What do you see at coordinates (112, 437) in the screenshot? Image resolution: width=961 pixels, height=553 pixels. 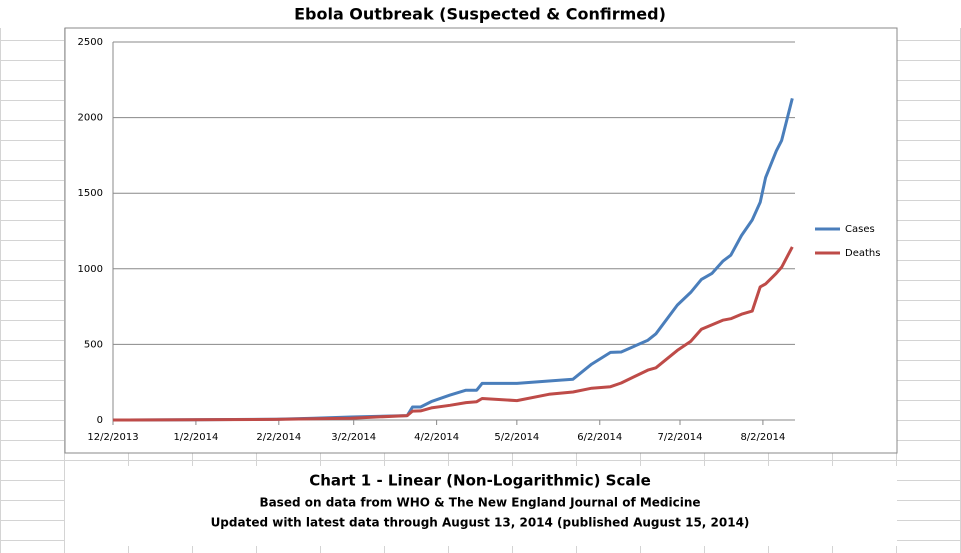 I see `x-tick-label: 12/2/2013` at bounding box center [112, 437].